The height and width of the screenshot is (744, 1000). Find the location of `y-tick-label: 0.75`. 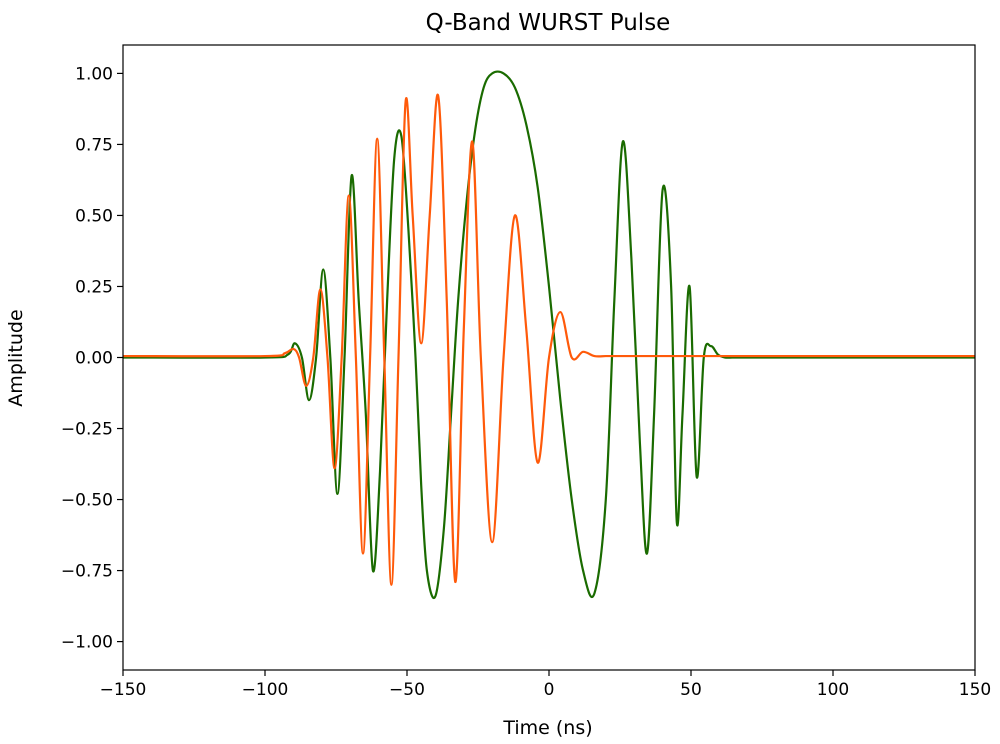

y-tick-label: 0.75 is located at coordinates (94, 145).